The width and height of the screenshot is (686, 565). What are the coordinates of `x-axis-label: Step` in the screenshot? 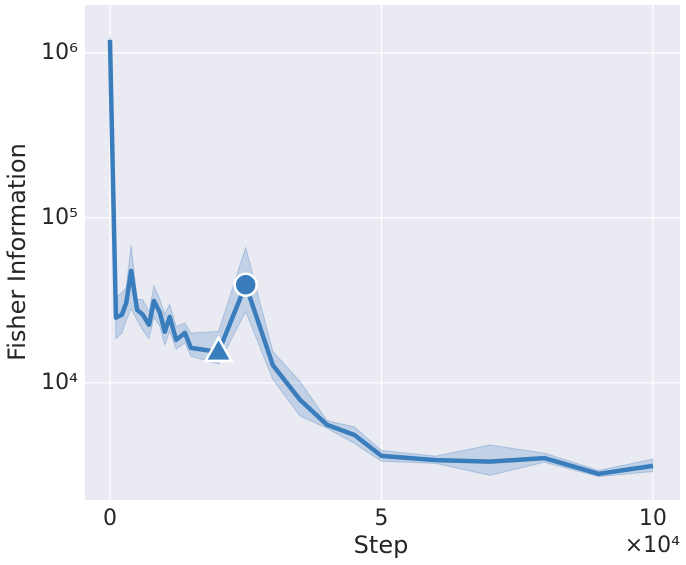 It's located at (381, 545).